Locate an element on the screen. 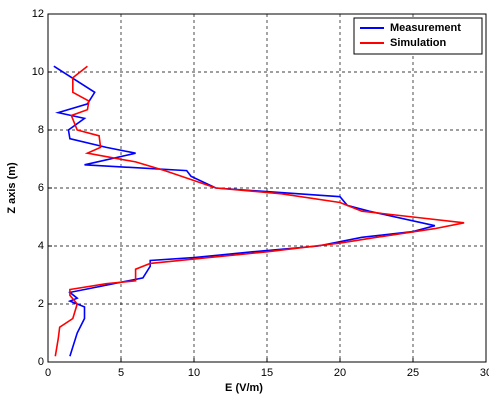 The height and width of the screenshot is (400, 489). y-tick-label: 10 is located at coordinates (38, 72).